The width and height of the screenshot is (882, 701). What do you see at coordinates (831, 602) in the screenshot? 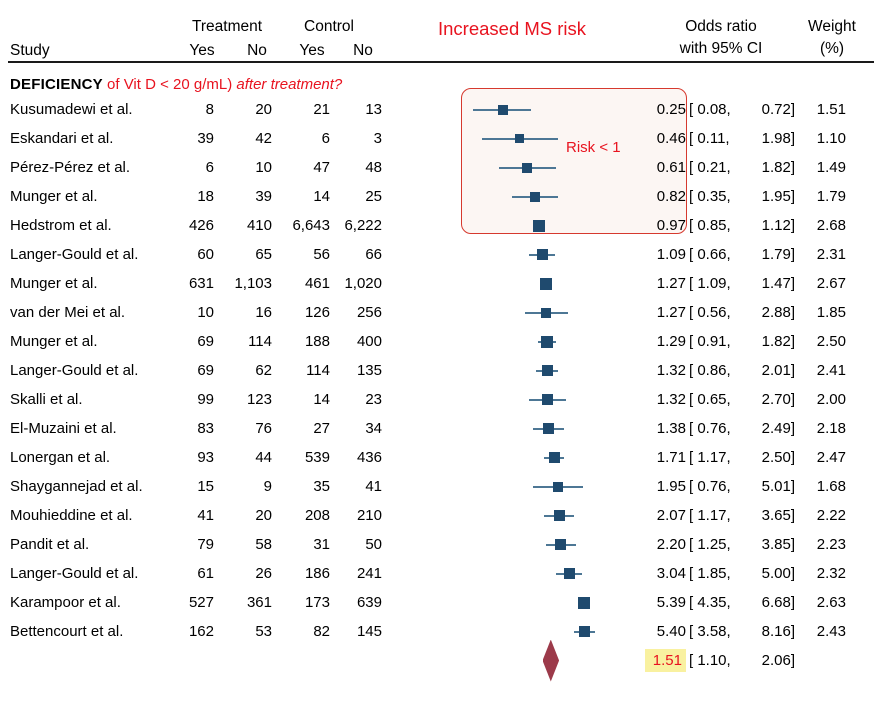
I see `weight-value: 2.63` at bounding box center [831, 602].